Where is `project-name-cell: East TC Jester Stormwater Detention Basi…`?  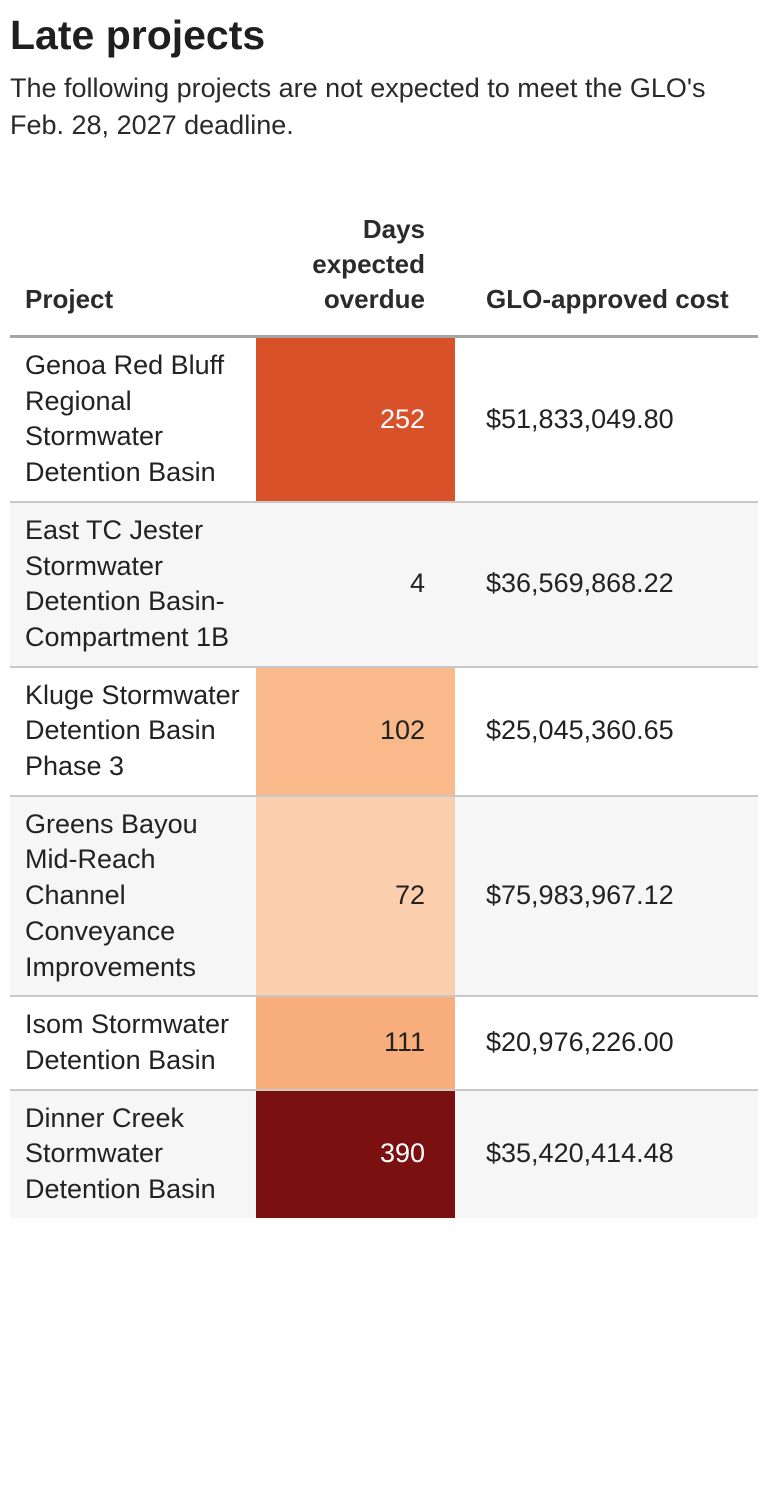
project-name-cell: East TC Jester Stormwater Detention Basi… is located at coordinates (133, 584).